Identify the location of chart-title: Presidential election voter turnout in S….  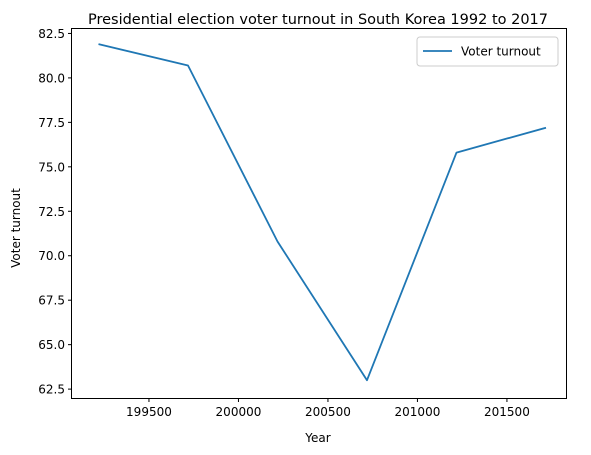
(318, 20).